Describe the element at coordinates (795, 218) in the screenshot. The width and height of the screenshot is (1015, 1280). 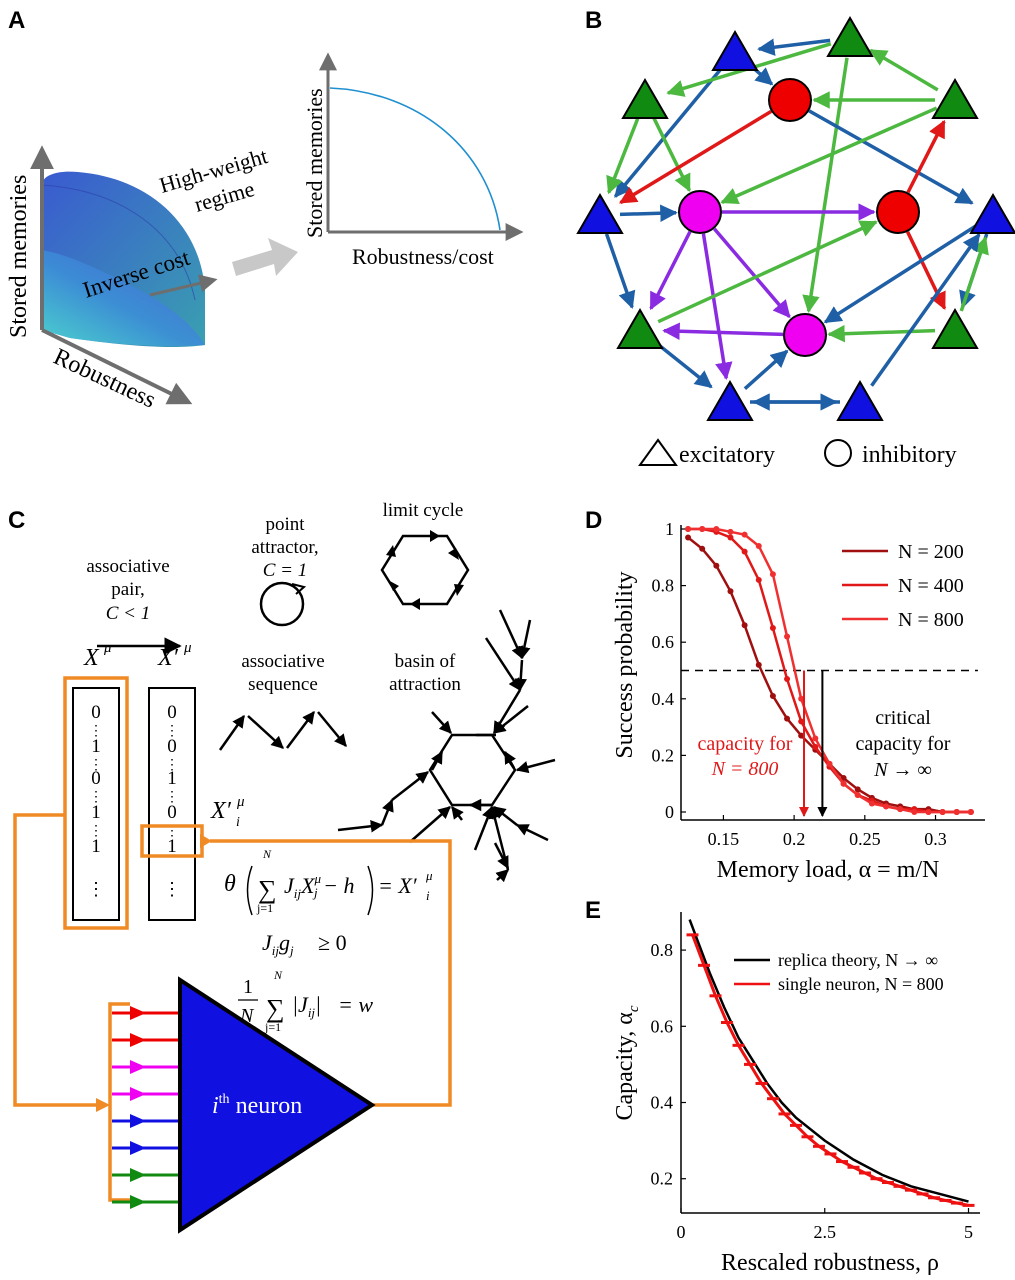
I see `network-nodes` at that location.